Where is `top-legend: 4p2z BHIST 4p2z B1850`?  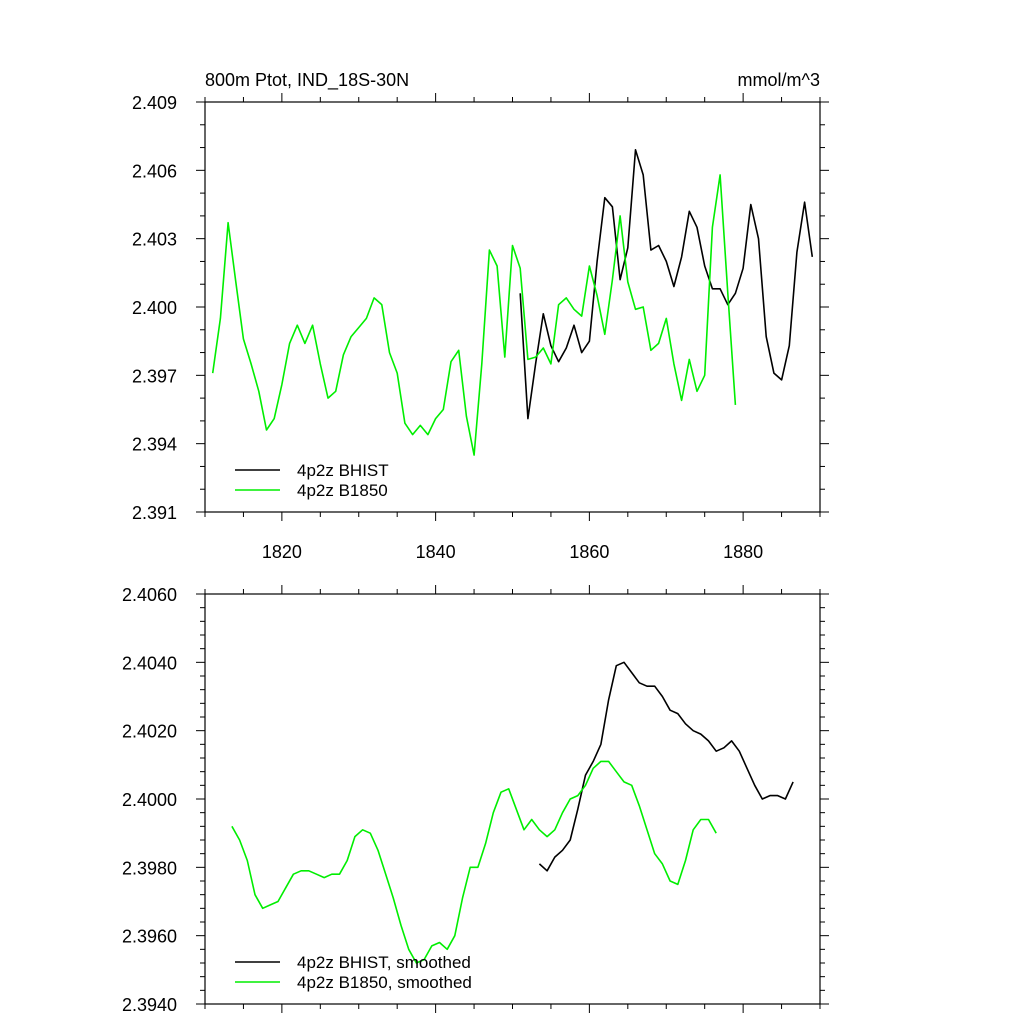
top-legend: 4p2z BHIST 4p2z B1850 is located at coordinates (312, 480).